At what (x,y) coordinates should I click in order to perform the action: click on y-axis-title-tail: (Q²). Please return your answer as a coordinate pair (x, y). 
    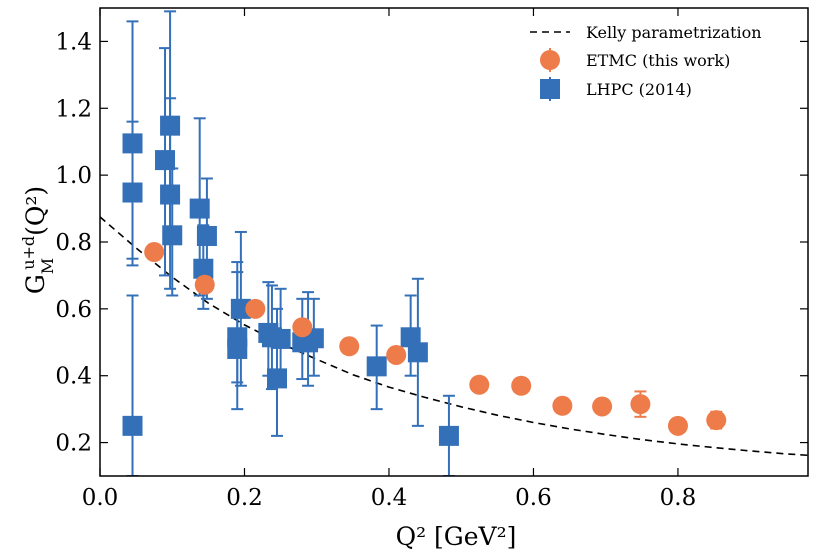
    Looking at the image, I should click on (35, 211).